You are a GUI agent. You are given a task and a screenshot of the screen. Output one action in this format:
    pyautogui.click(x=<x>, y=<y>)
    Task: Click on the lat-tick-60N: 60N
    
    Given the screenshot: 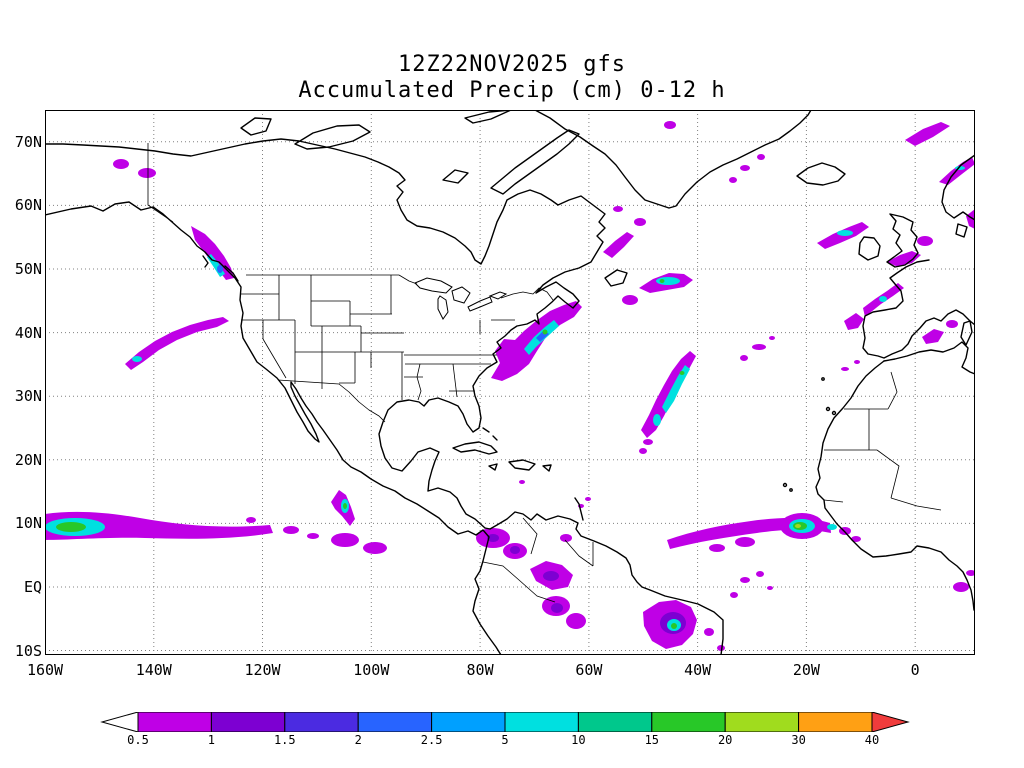 What is the action you would take?
    pyautogui.click(x=28, y=205)
    